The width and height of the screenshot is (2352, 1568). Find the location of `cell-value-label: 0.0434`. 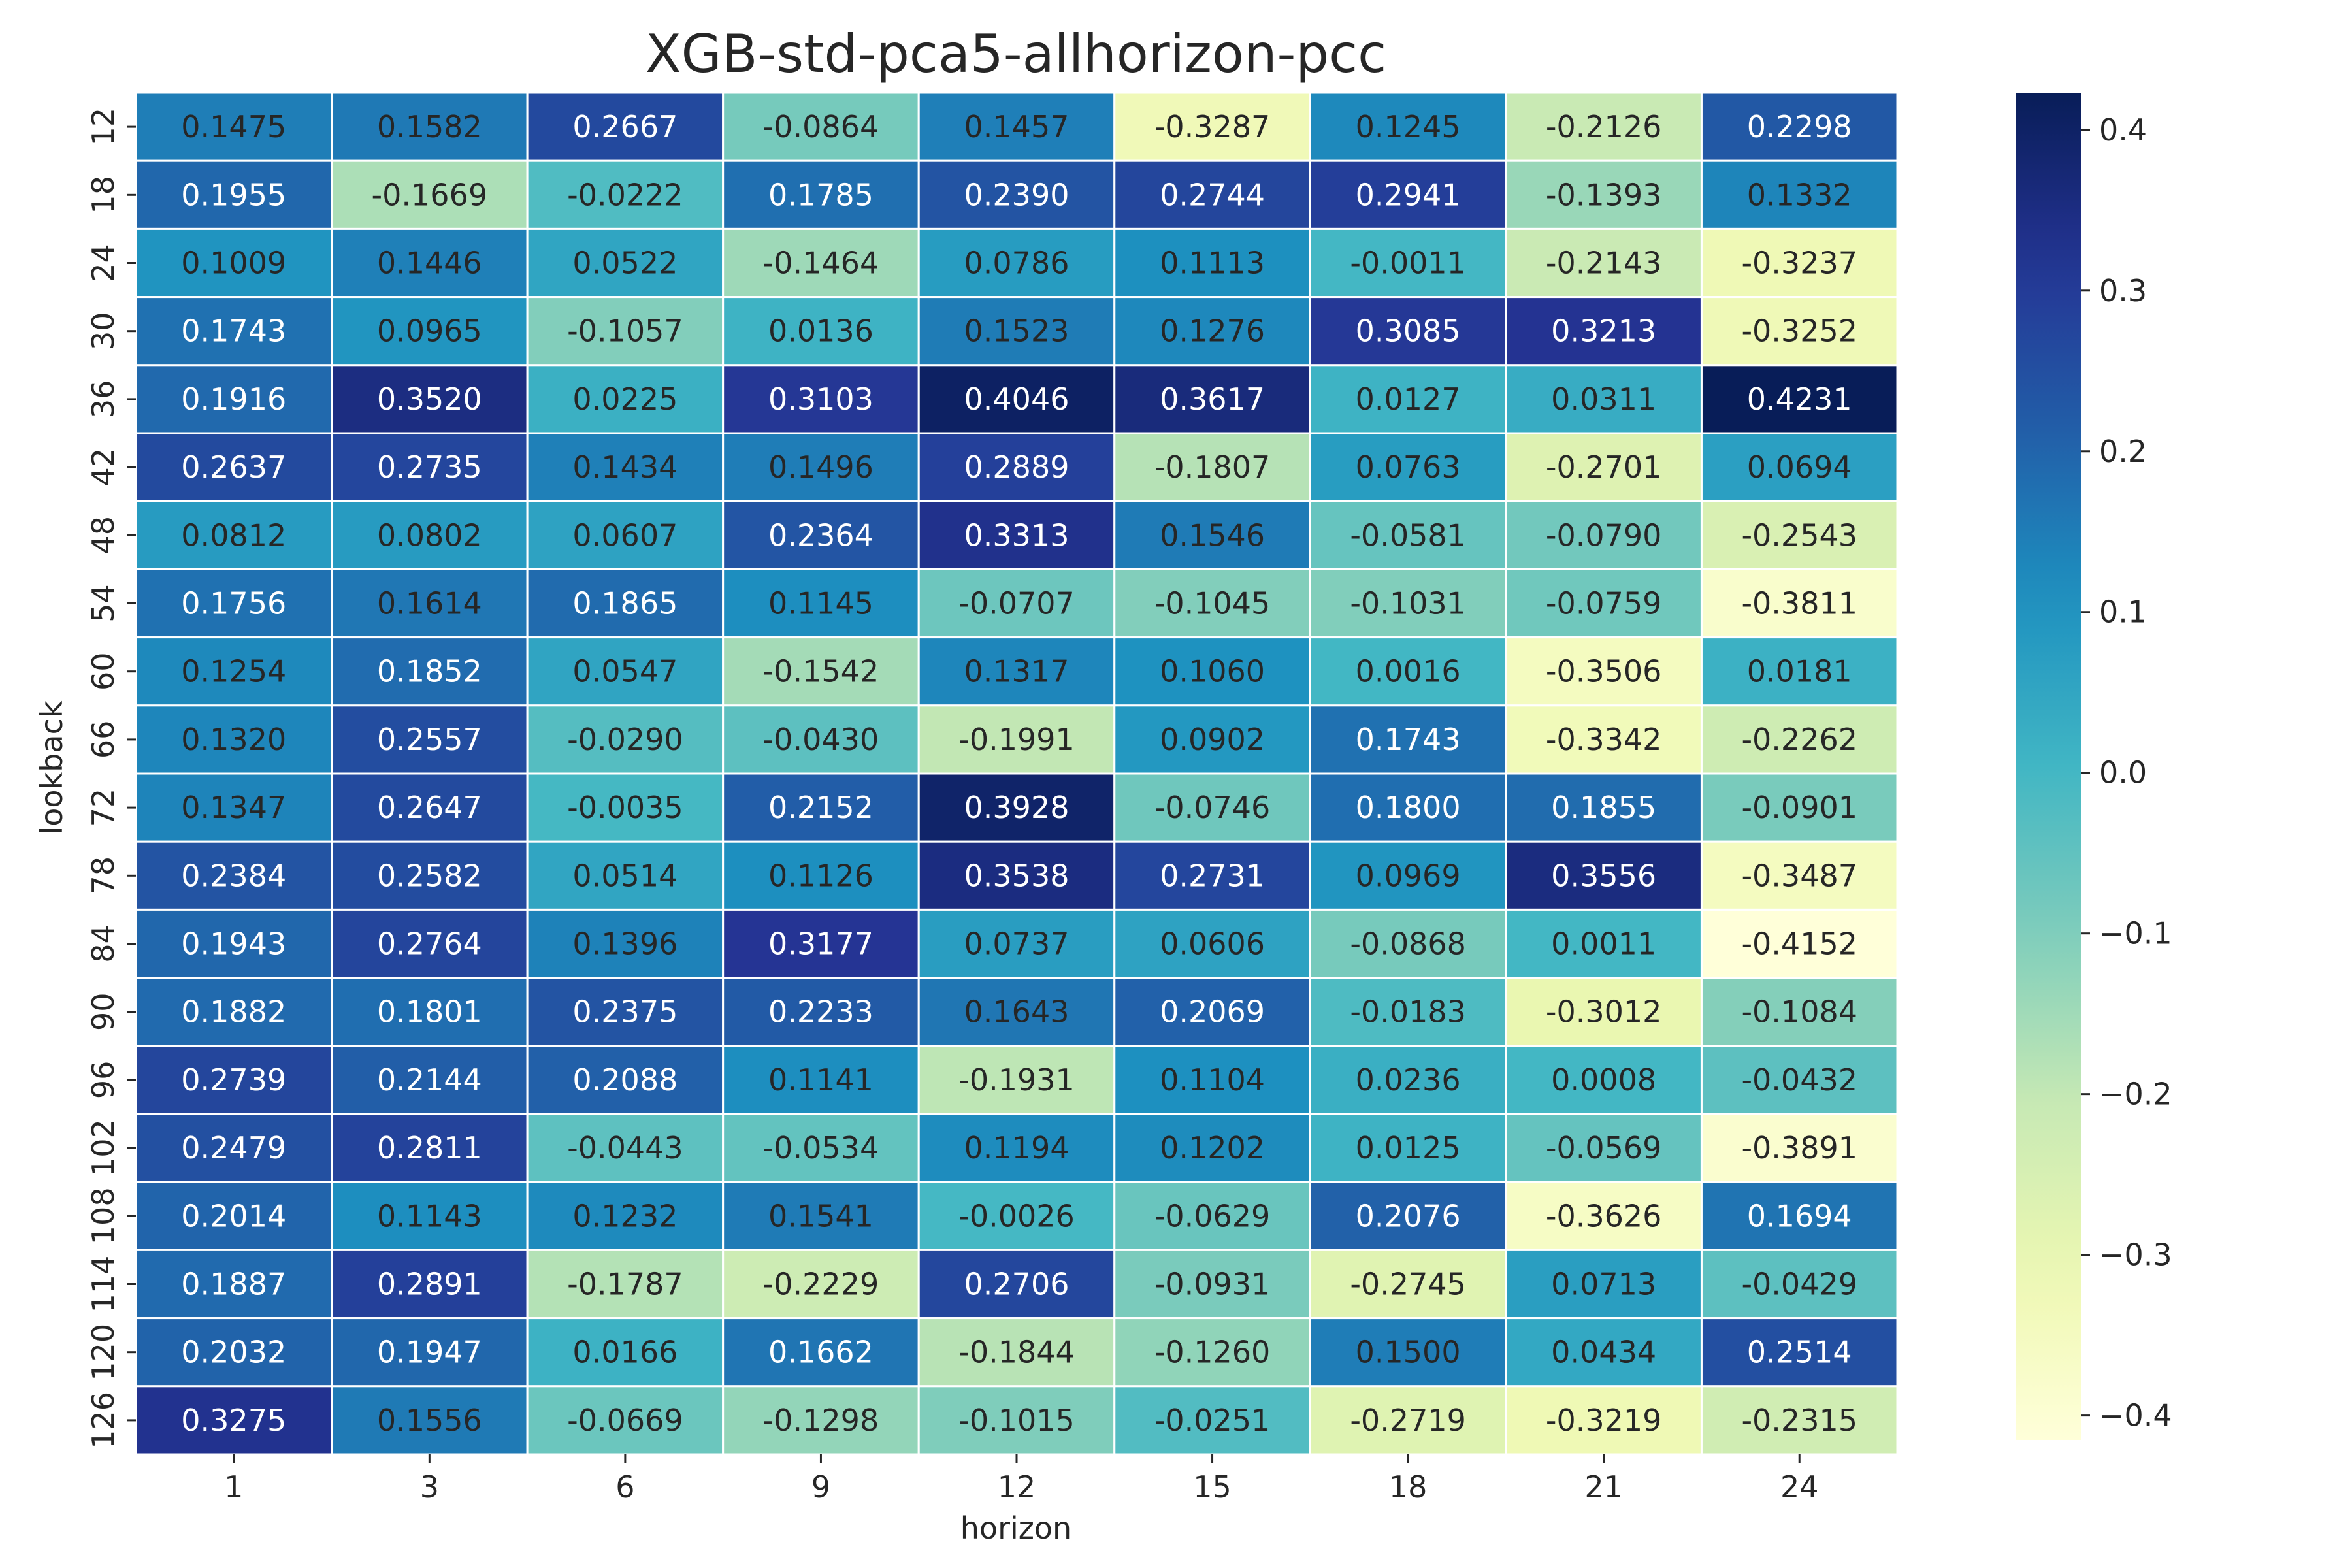

cell-value-label: 0.0434 is located at coordinates (1603, 1352).